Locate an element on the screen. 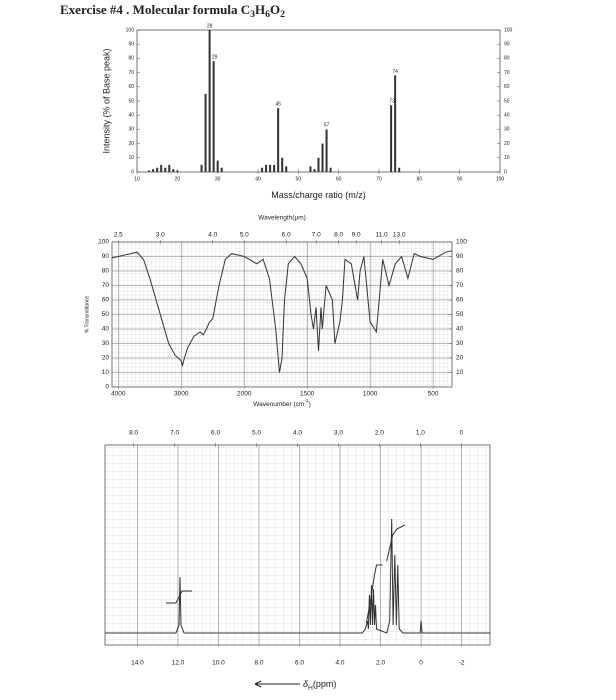 Image resolution: width=616 pixels, height=700 pixels. x2-tick-label: 5.0 is located at coordinates (244, 235).